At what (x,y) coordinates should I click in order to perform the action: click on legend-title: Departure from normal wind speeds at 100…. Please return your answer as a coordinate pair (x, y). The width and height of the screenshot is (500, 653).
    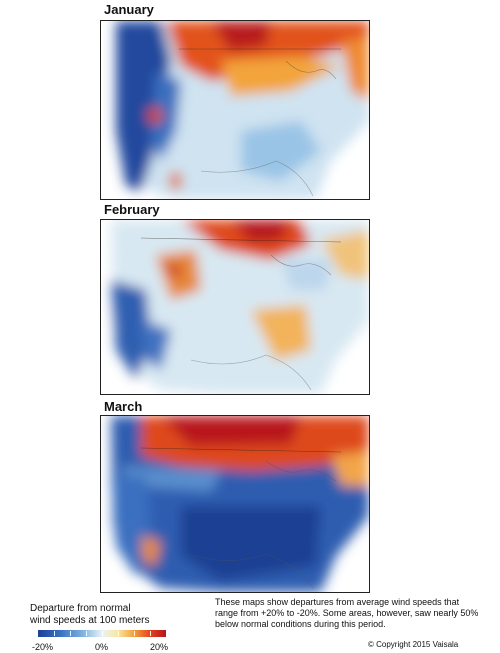
    Looking at the image, I should click on (90, 615).